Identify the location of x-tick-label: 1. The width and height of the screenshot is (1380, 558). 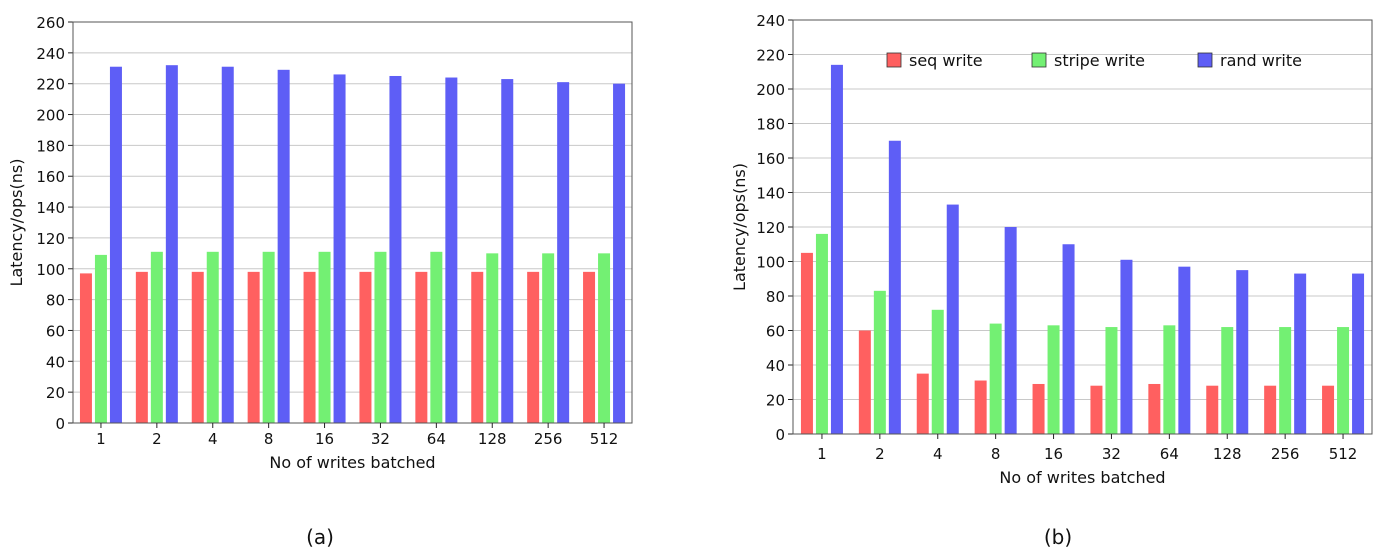
(822, 454).